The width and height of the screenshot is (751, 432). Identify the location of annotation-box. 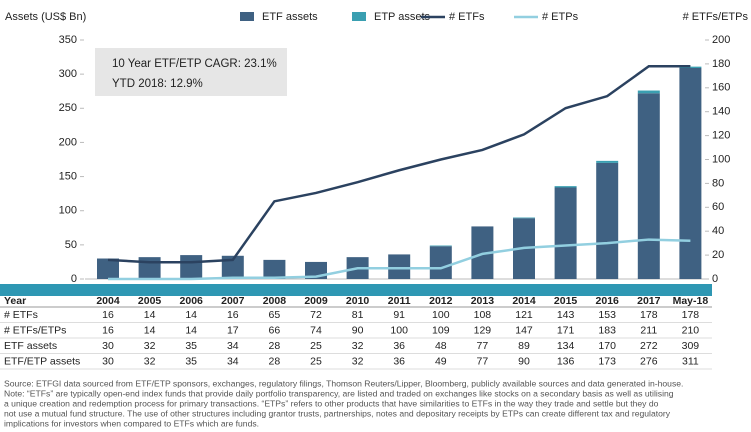
(191, 72).